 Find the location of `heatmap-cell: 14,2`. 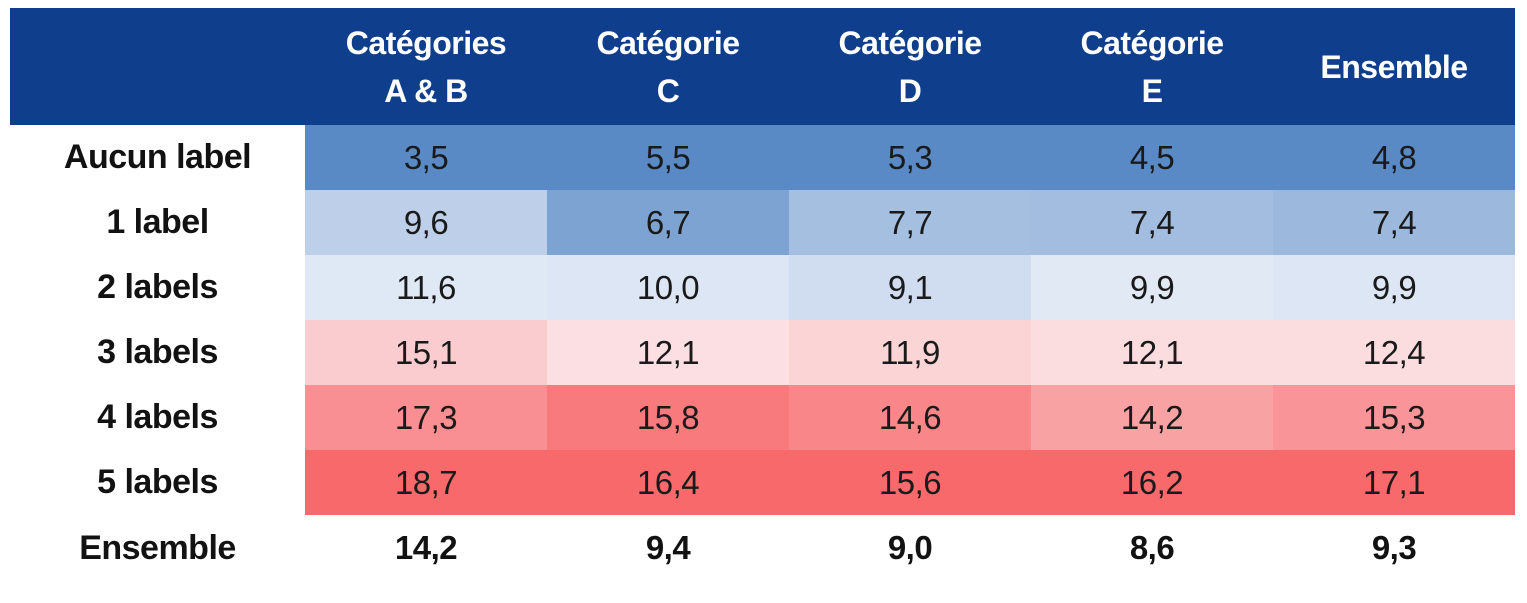

heatmap-cell: 14,2 is located at coordinates (1152, 417).